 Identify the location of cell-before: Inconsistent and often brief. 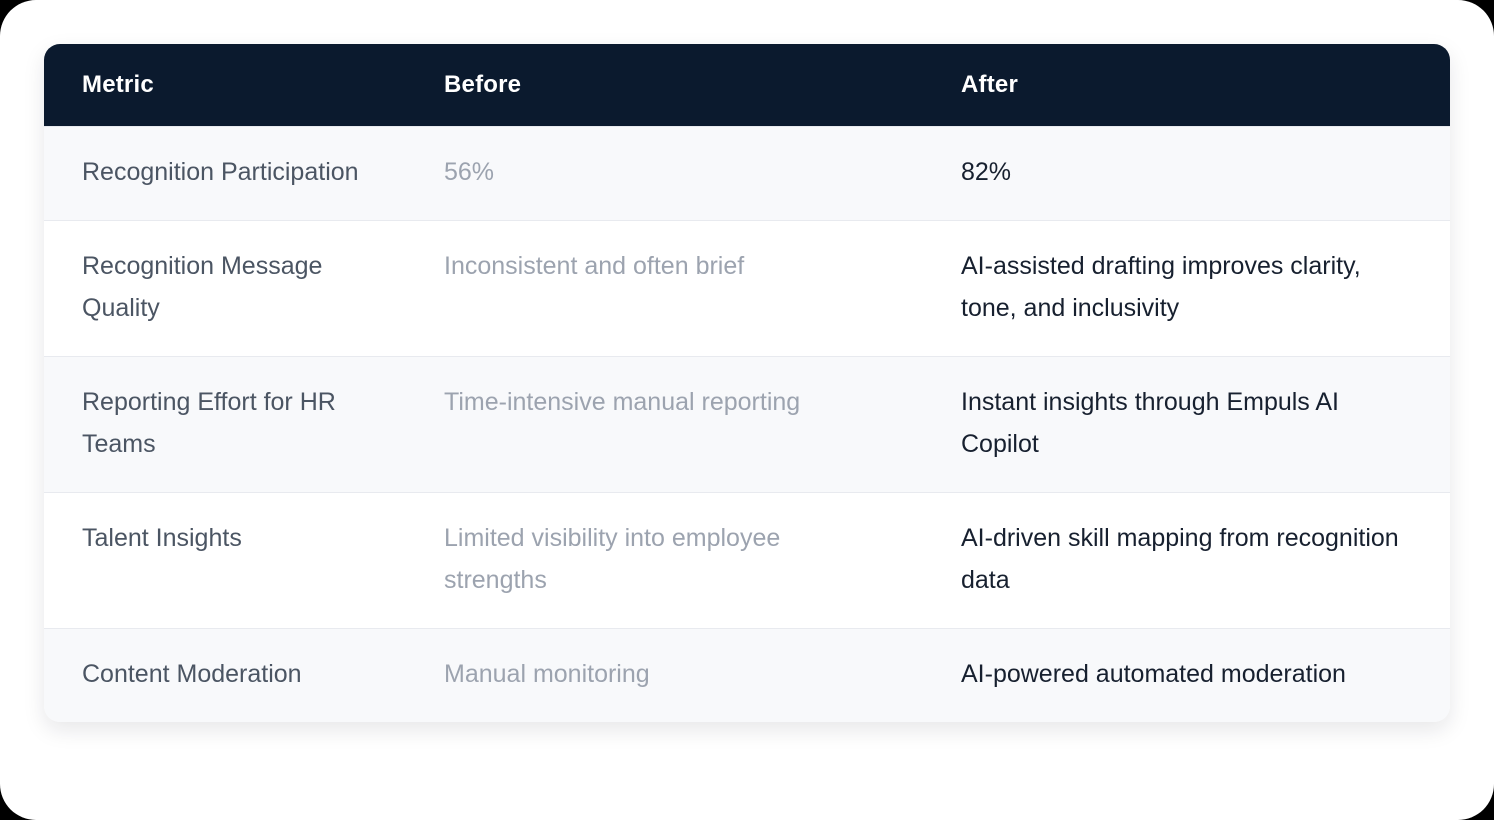
(594, 266).